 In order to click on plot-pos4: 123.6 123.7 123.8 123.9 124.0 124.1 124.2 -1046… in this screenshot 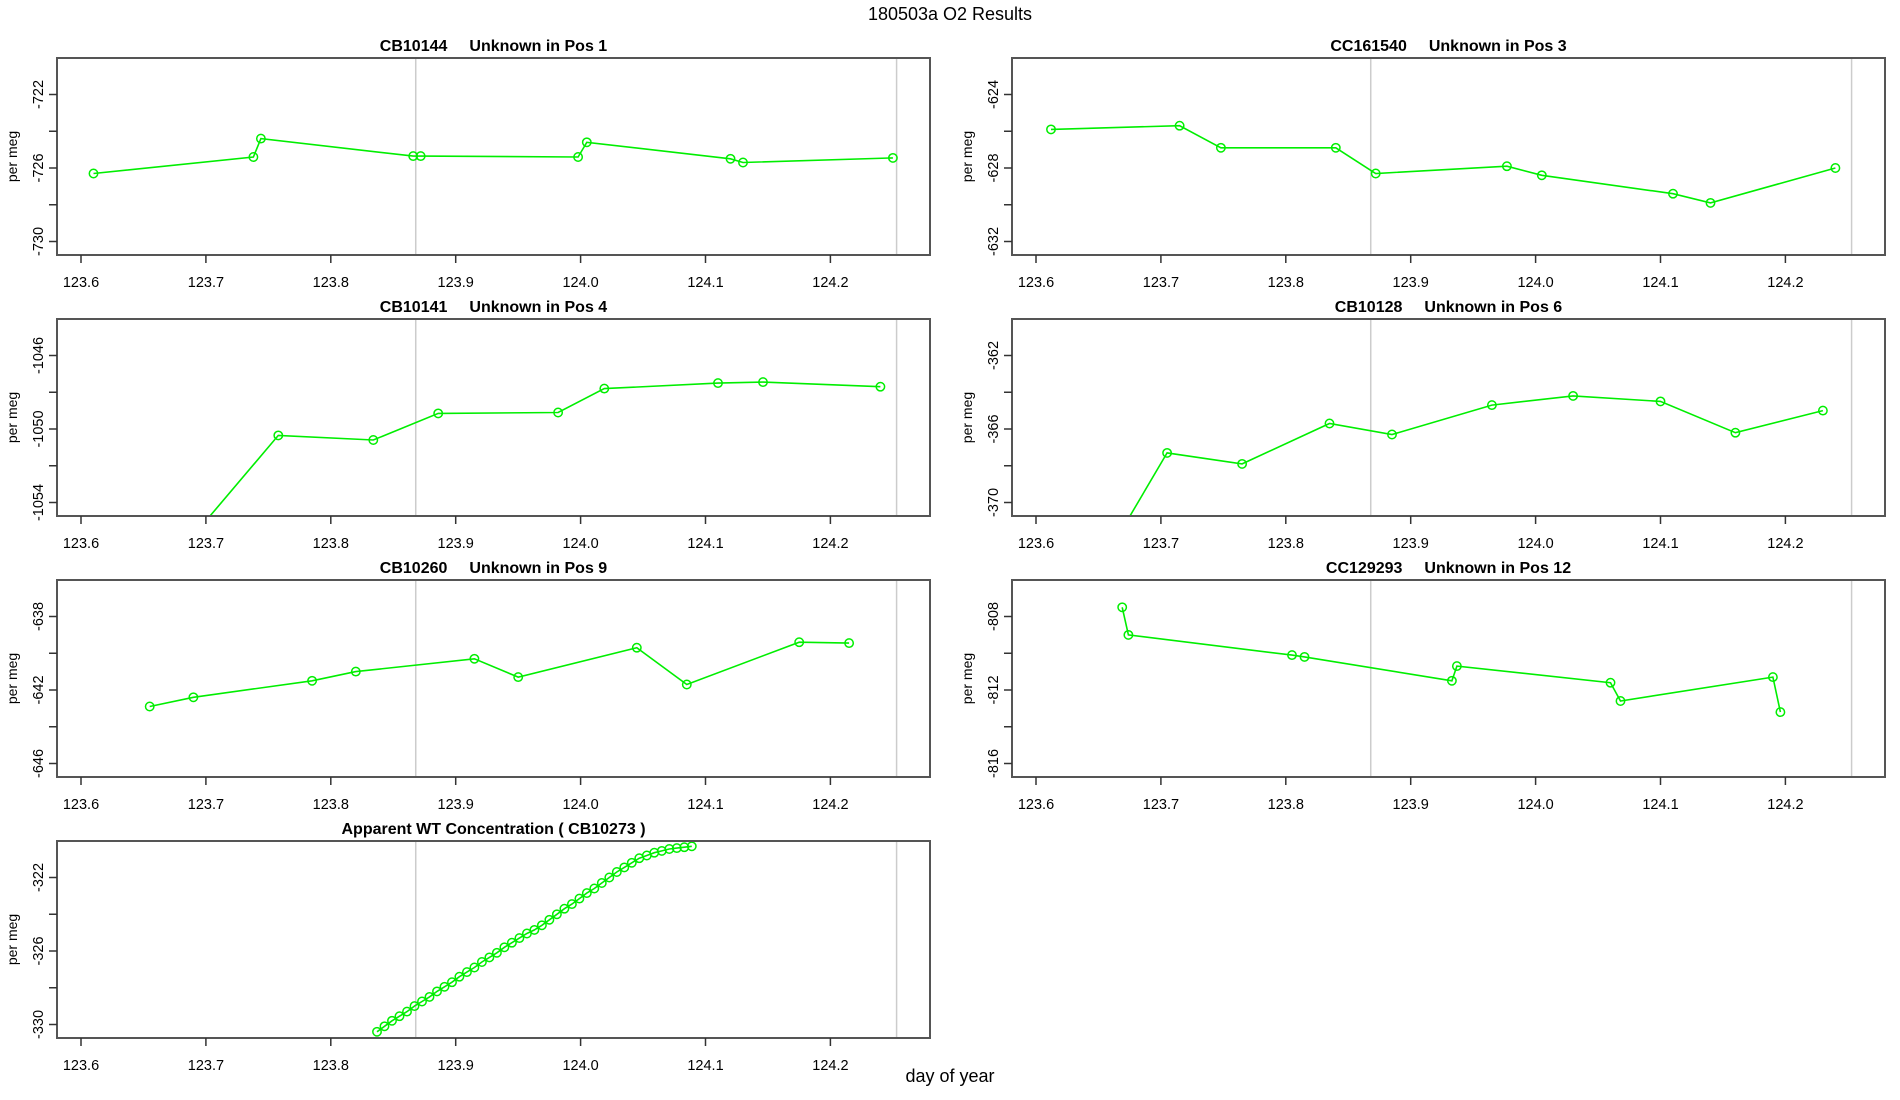, I will do `click(467, 425)`.